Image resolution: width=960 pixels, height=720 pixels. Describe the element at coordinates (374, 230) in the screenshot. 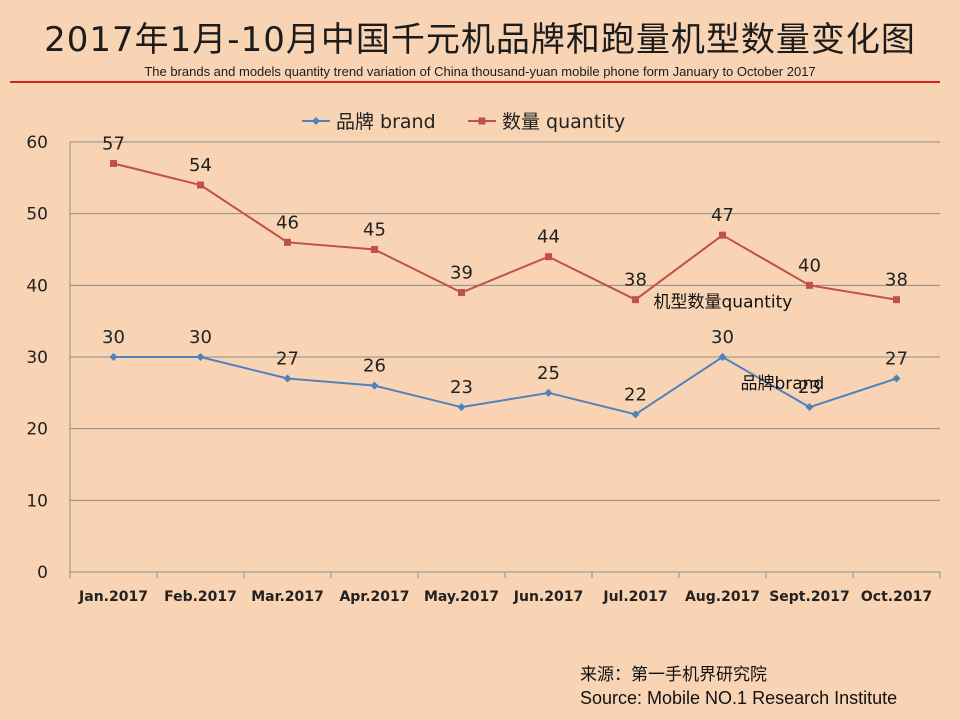

I see `data-label: 45` at that location.